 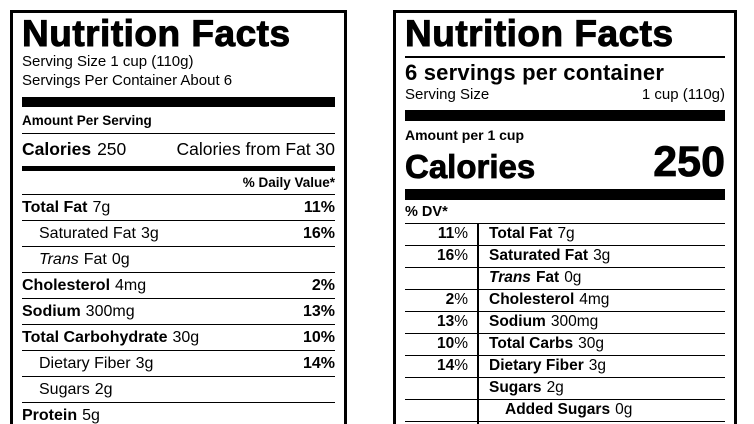 I want to click on nutrient-row-total-carbohydrate: Total Carbohydrate 30g 10%, so click(x=178, y=337).